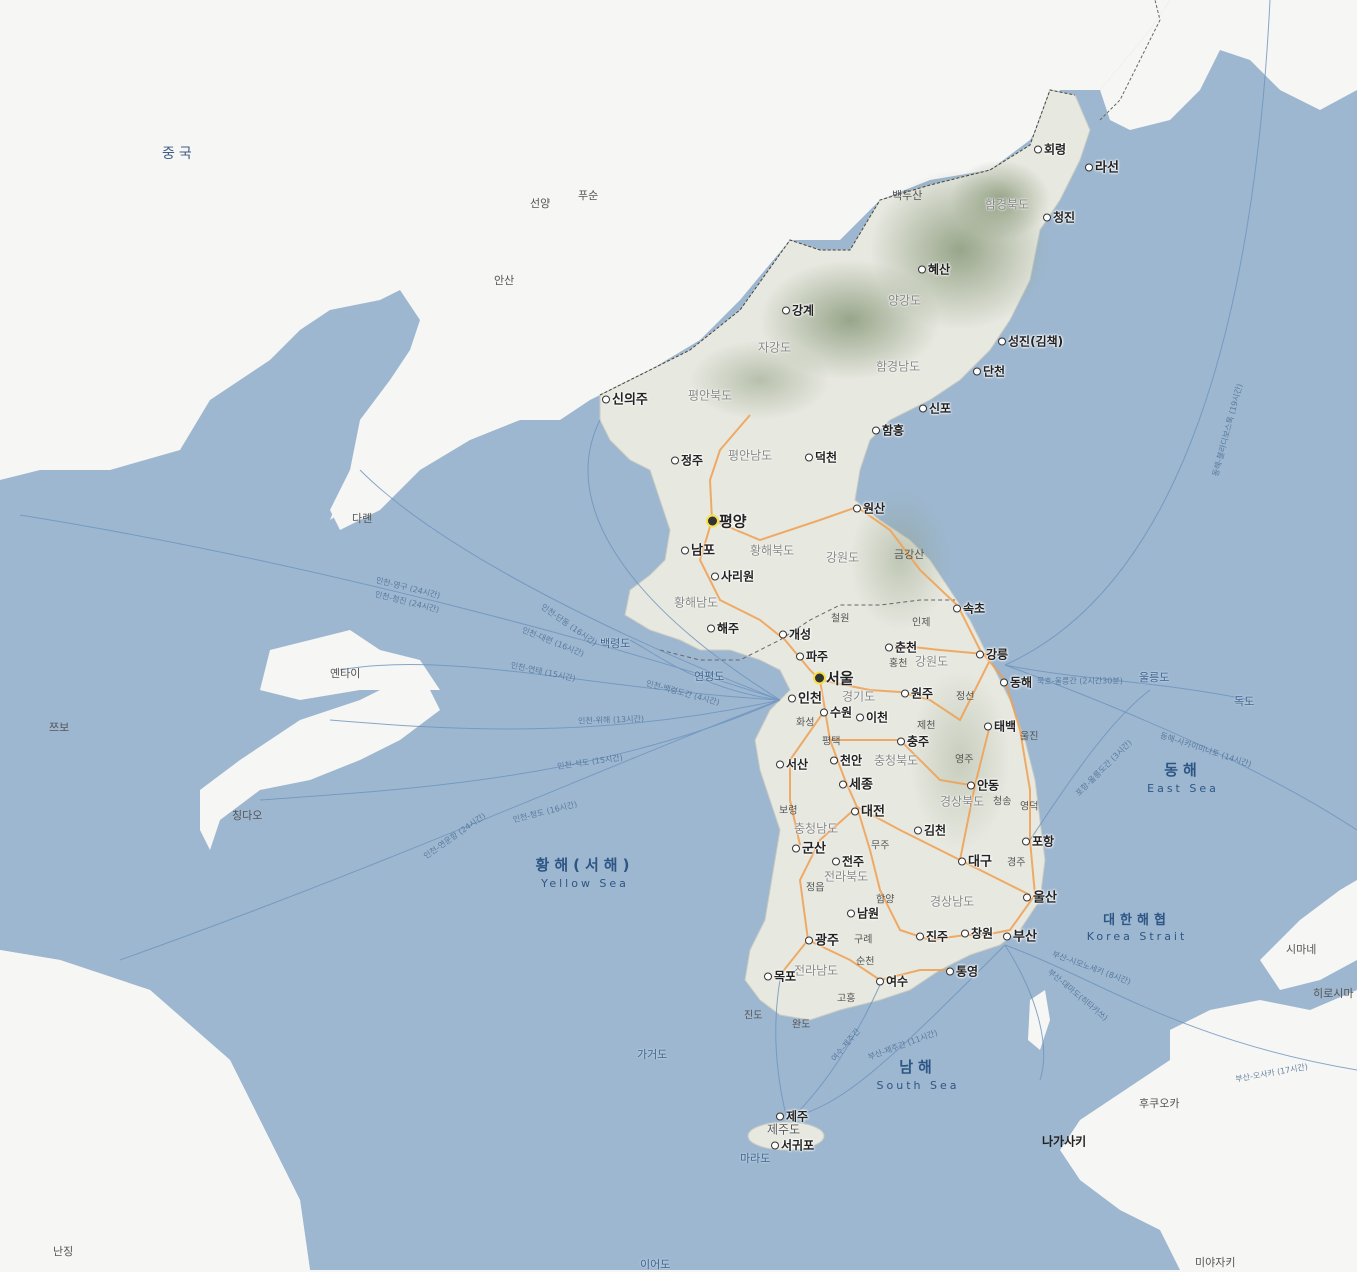 The width and height of the screenshot is (1357, 1272). What do you see at coordinates (698, 549) in the screenshot?
I see `city-nampo: 남포` at bounding box center [698, 549].